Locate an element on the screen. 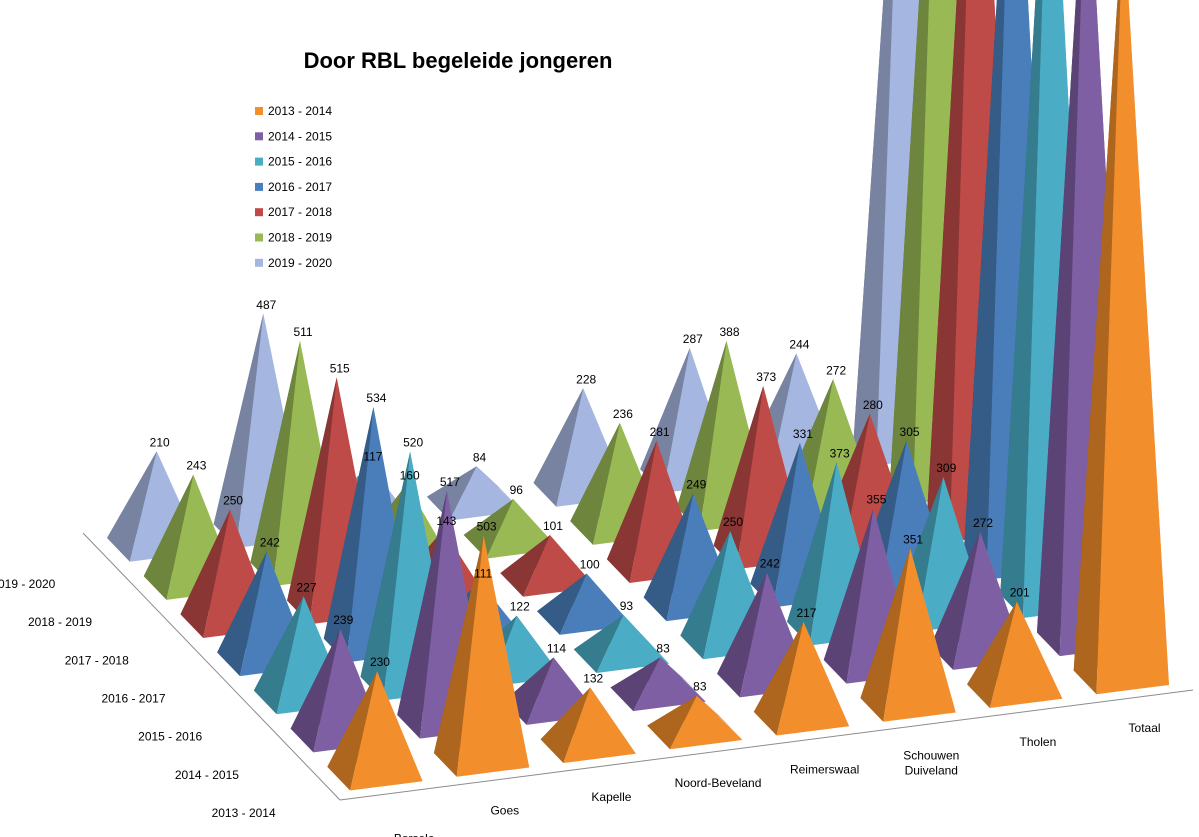  data-label: 93 is located at coordinates (627, 606).